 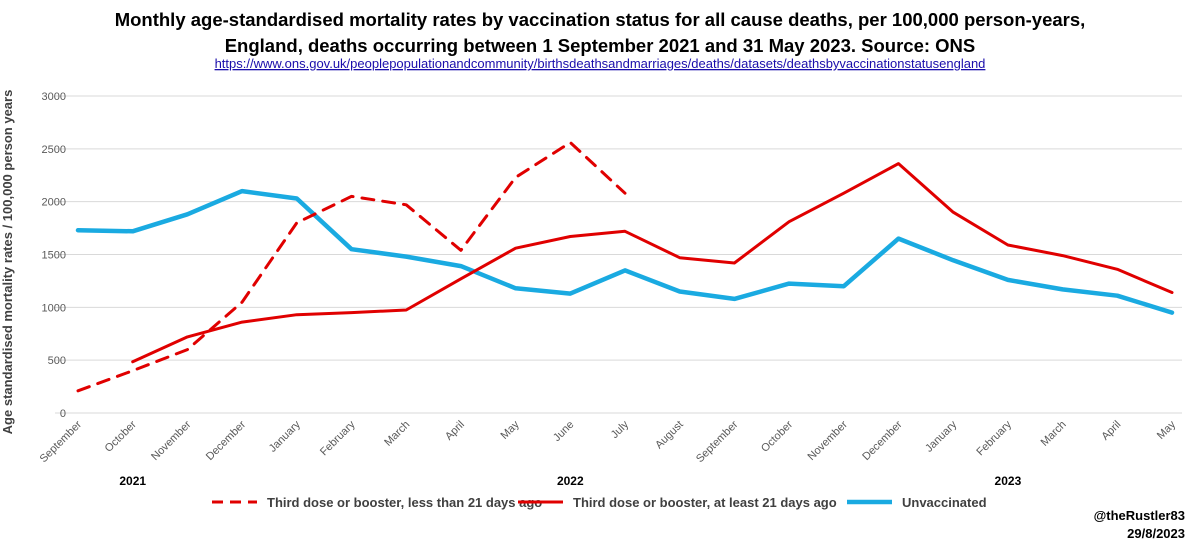 I want to click on legend-label-2: Unvaccinated, so click(x=944, y=502).